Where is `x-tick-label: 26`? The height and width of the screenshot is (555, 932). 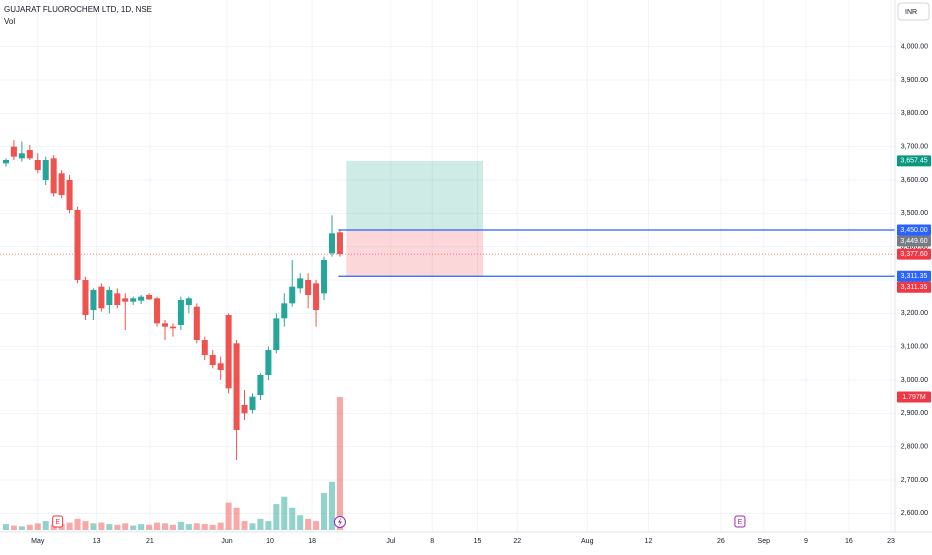
x-tick-label: 26 is located at coordinates (721, 541).